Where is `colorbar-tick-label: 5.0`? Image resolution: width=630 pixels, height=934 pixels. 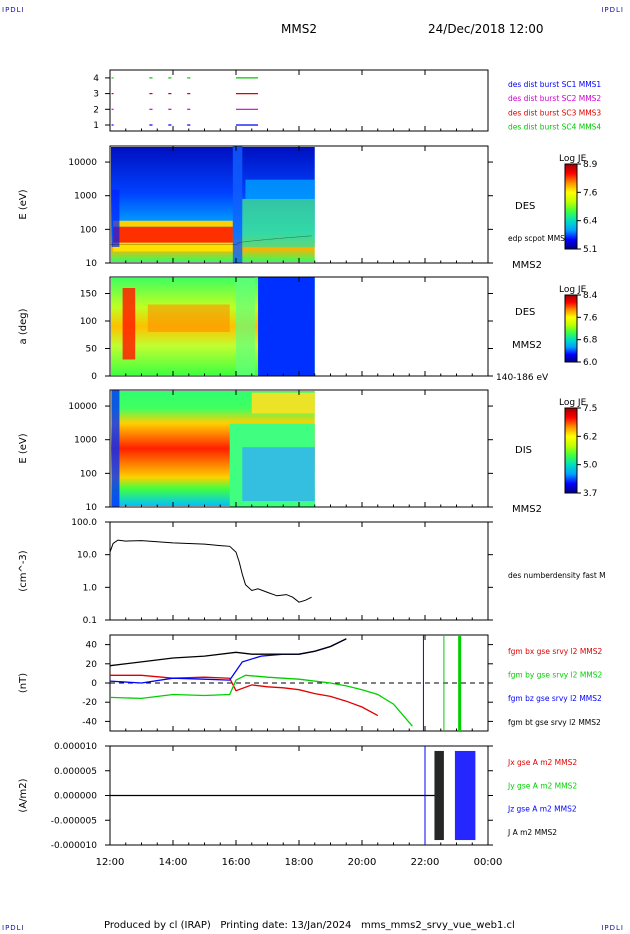 colorbar-tick-label: 5.0 is located at coordinates (590, 466).